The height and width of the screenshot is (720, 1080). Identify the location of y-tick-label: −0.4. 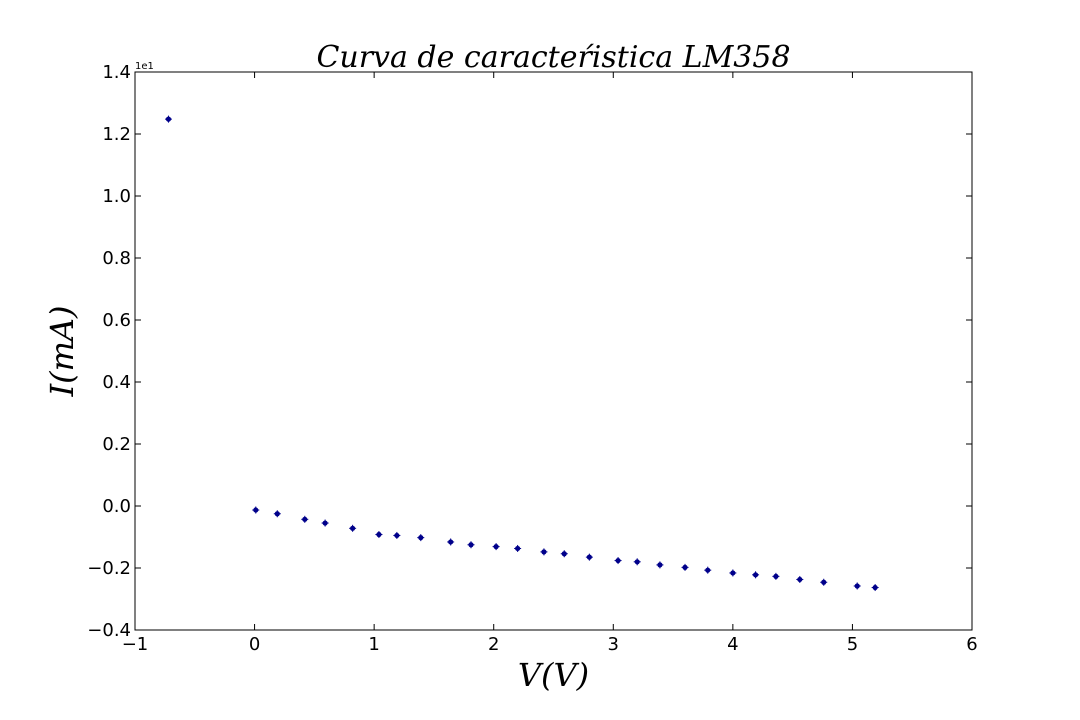
(109, 630).